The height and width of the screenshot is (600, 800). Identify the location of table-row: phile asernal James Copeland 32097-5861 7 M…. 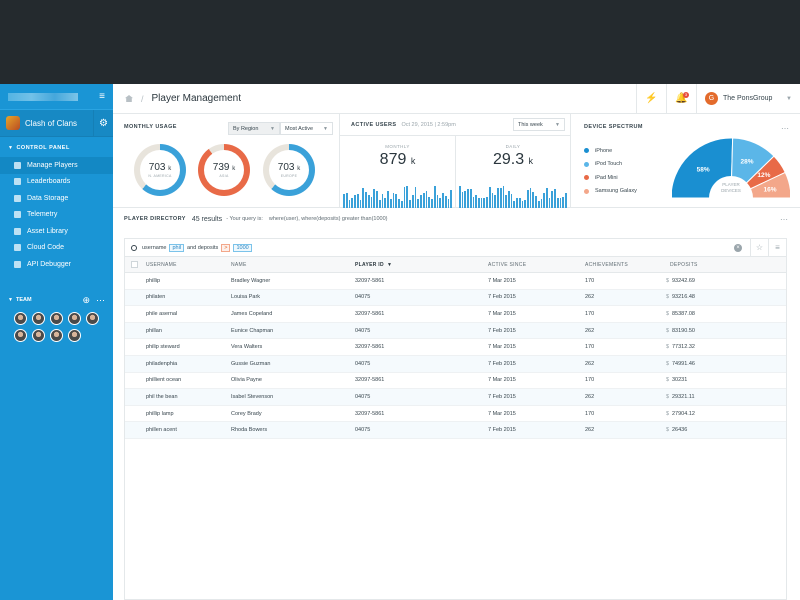
(455, 314).